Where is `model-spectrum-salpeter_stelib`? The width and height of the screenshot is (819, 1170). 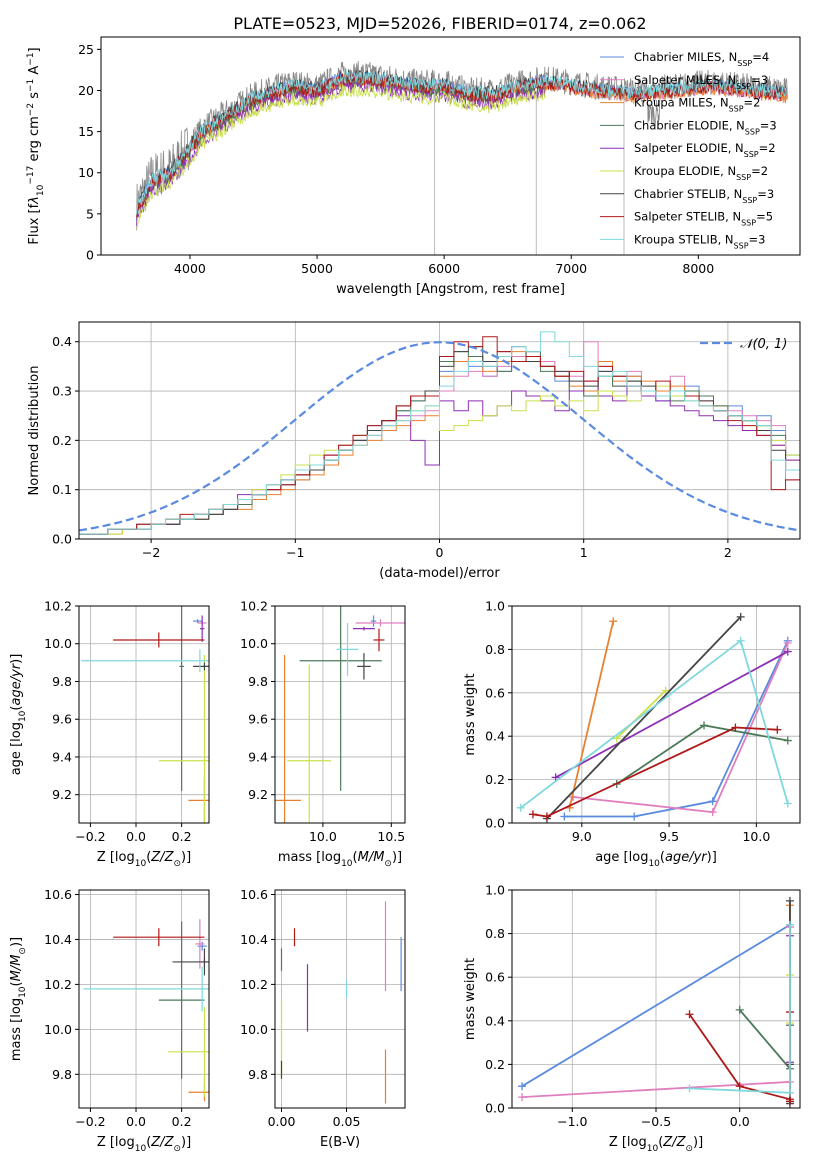
model-spectrum-salpeter_stelib is located at coordinates (462, 145).